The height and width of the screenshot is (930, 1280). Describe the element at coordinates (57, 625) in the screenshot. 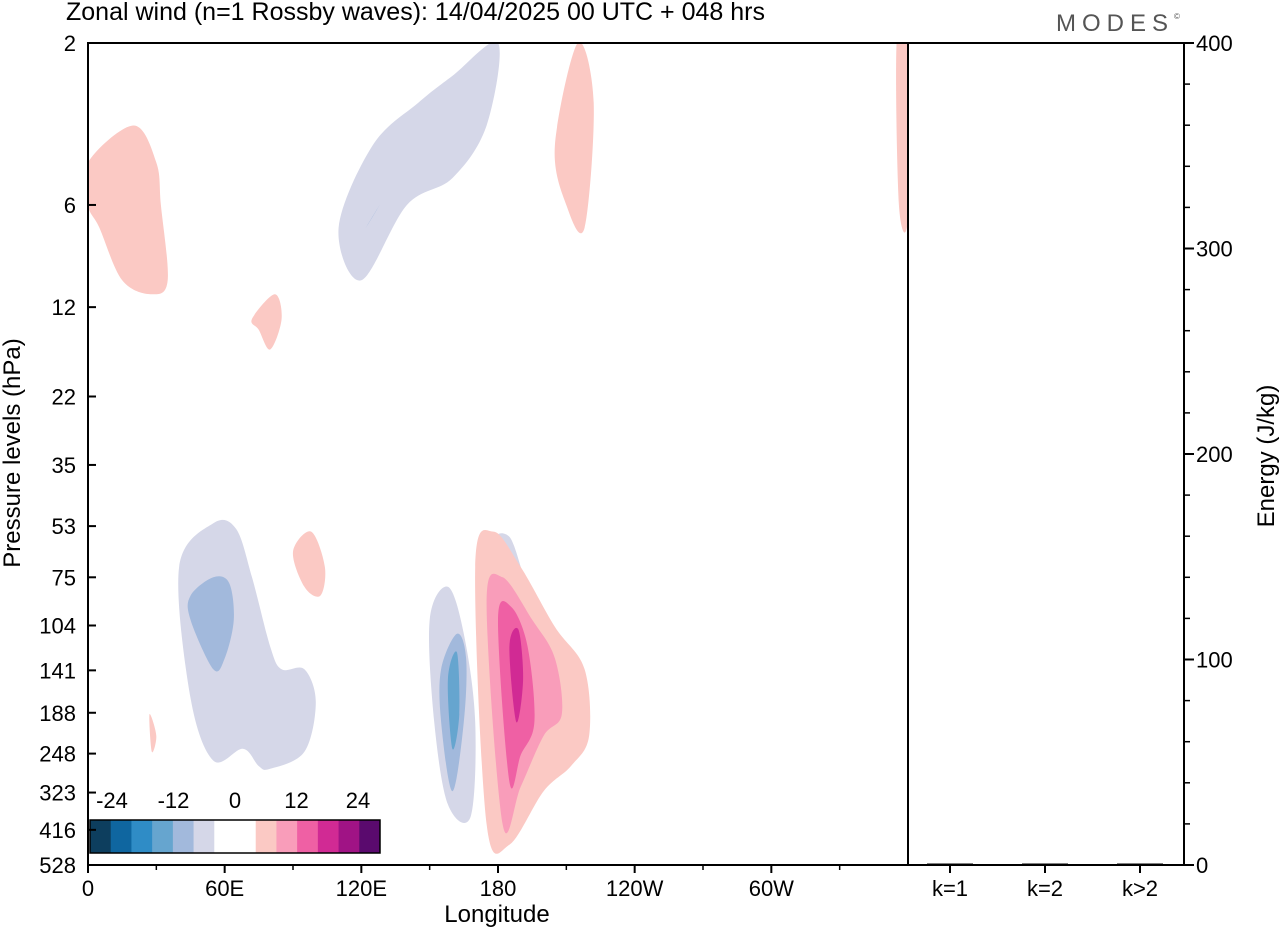

I see `pressure-tick-label: 104` at that location.